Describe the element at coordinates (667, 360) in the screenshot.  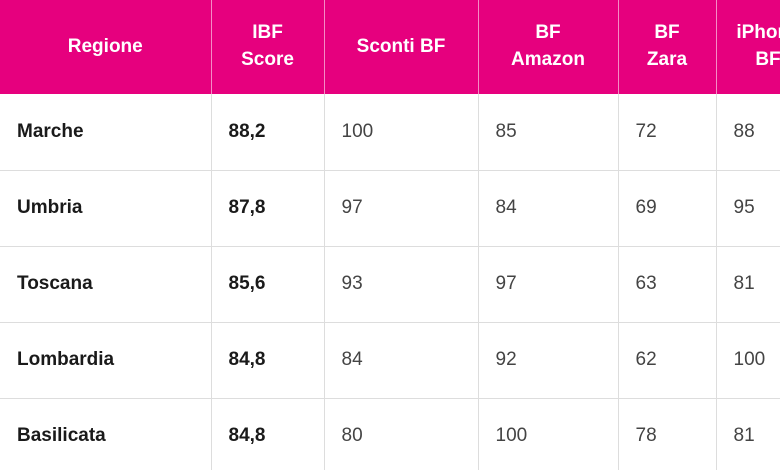
I see `cell-bf-zara: 62` at that location.